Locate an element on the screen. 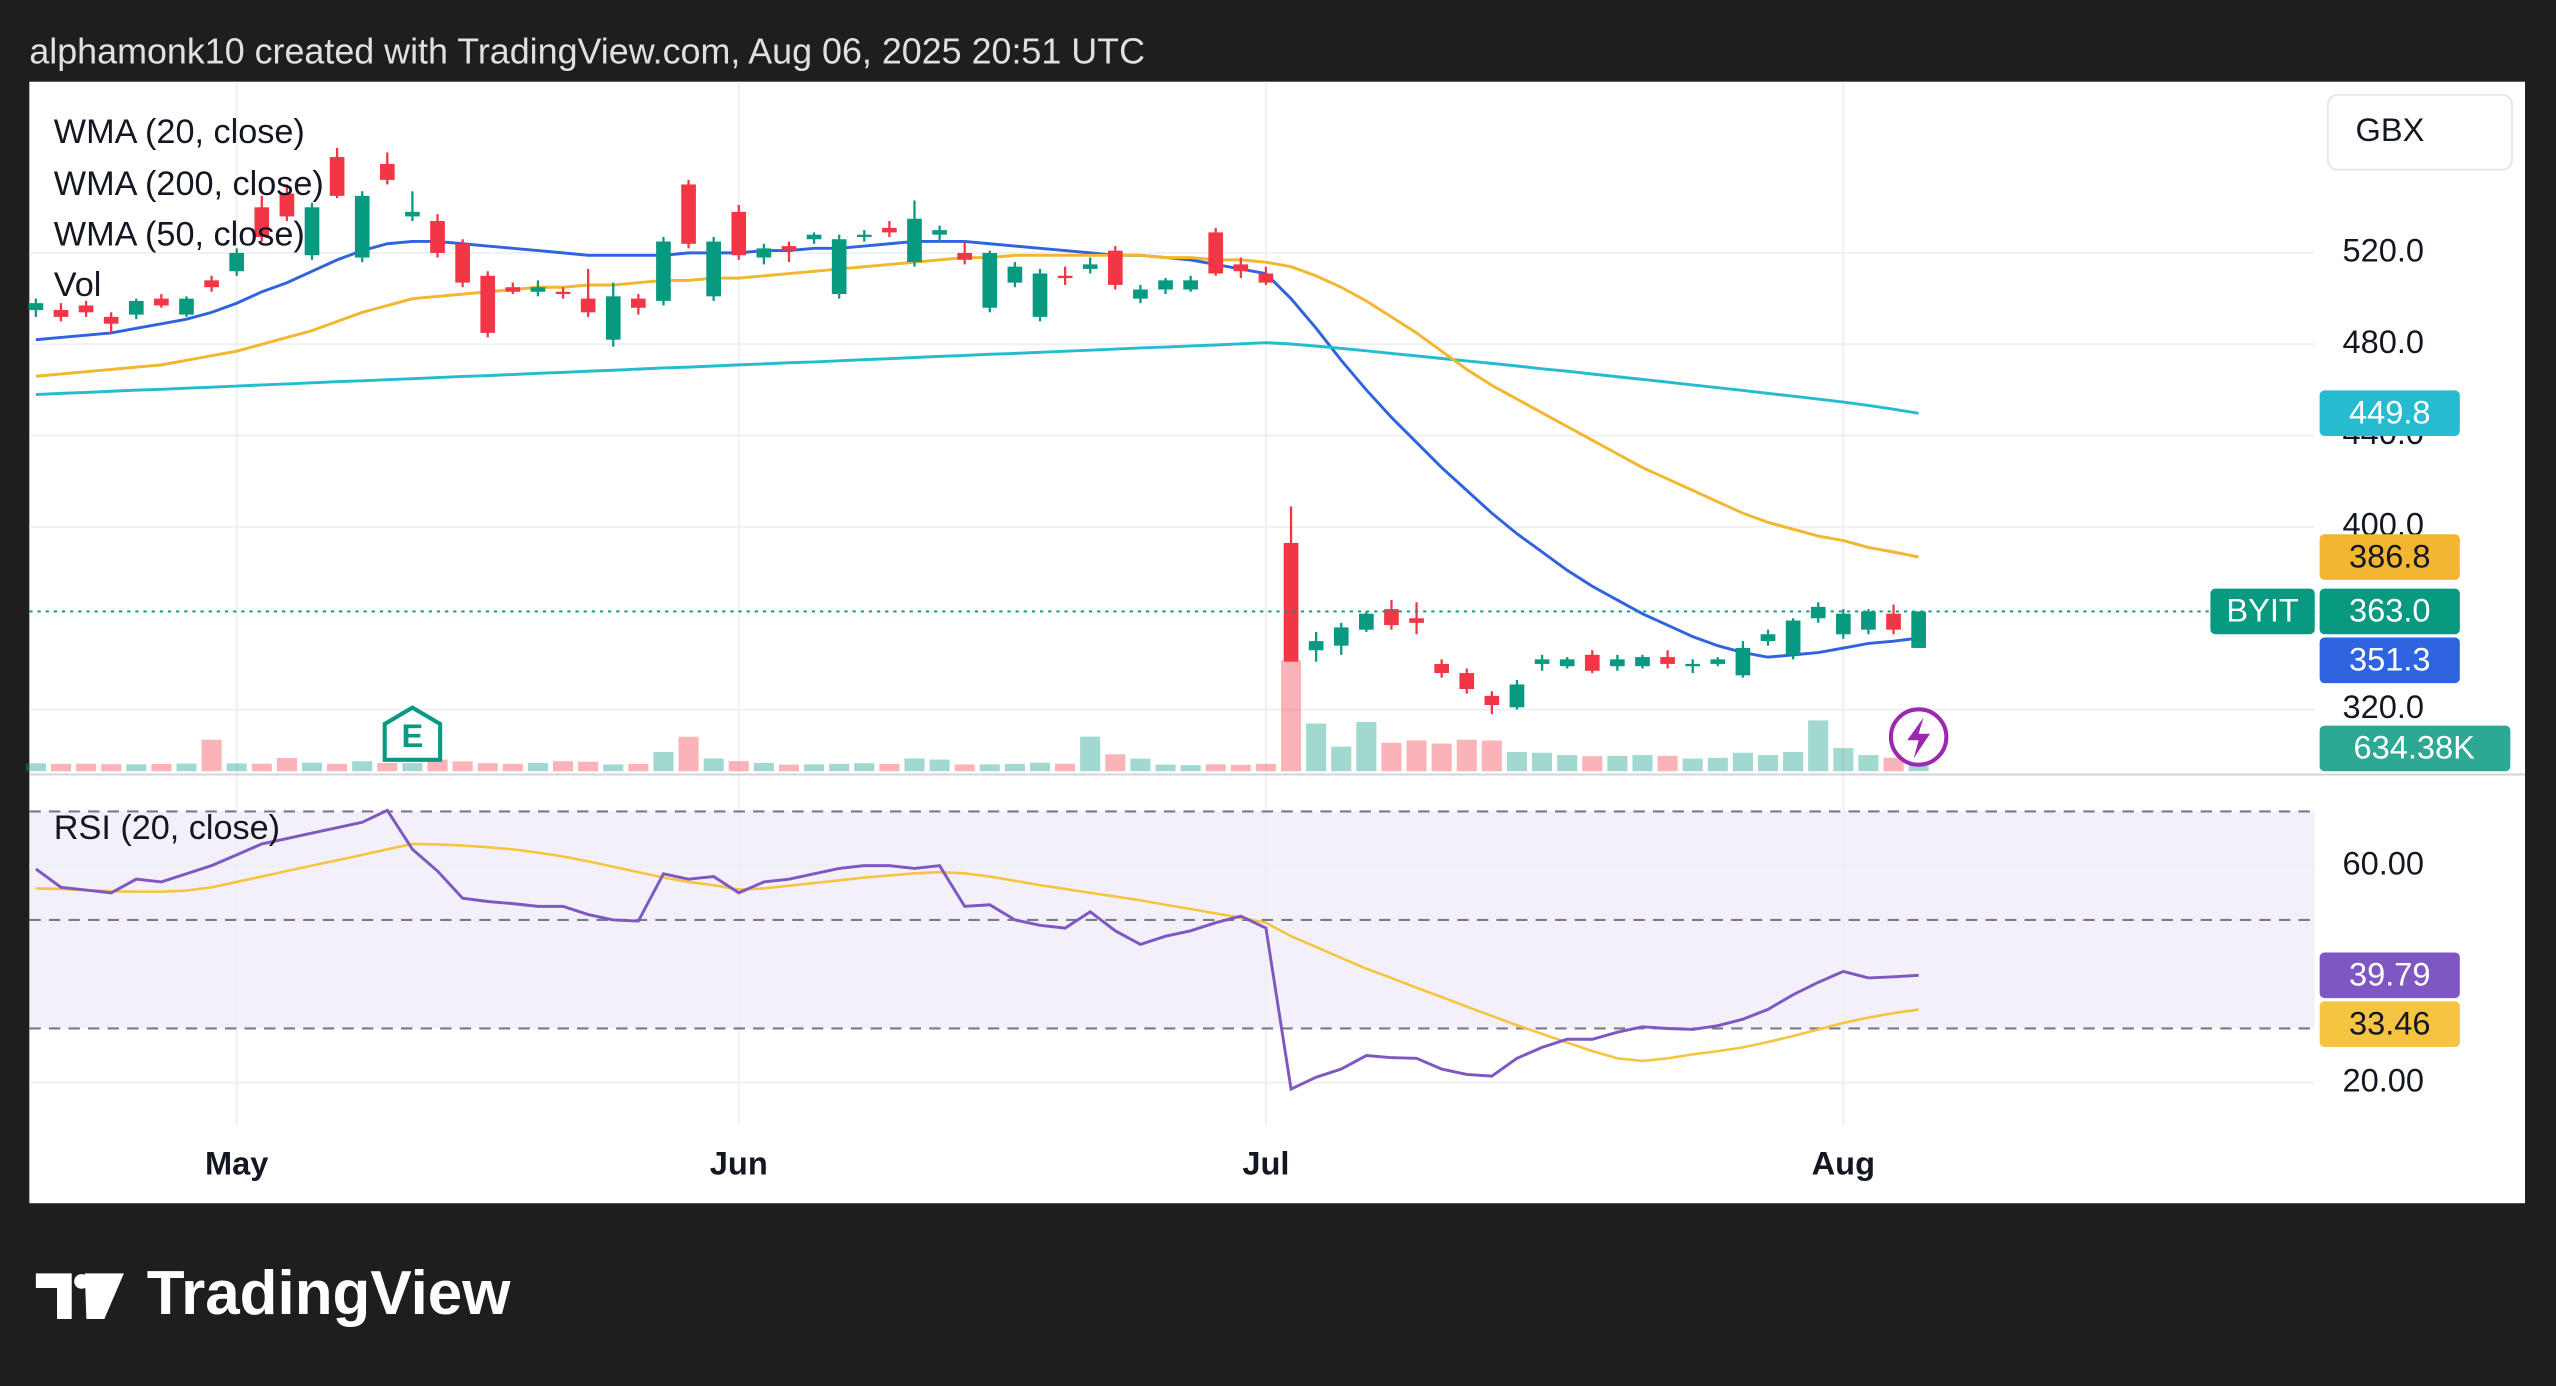  rsi-legend: RSI (20, close) is located at coordinates (167, 828).